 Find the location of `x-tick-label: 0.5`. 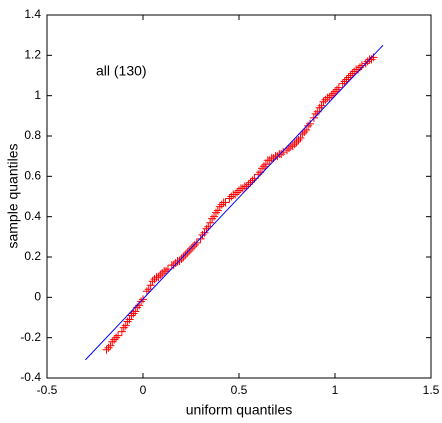

x-tick-label: 0.5 is located at coordinates (239, 390).